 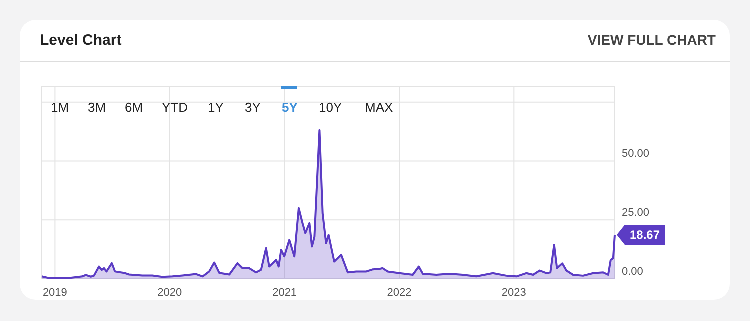 I want to click on x-tick-label: 2020, so click(x=170, y=293).